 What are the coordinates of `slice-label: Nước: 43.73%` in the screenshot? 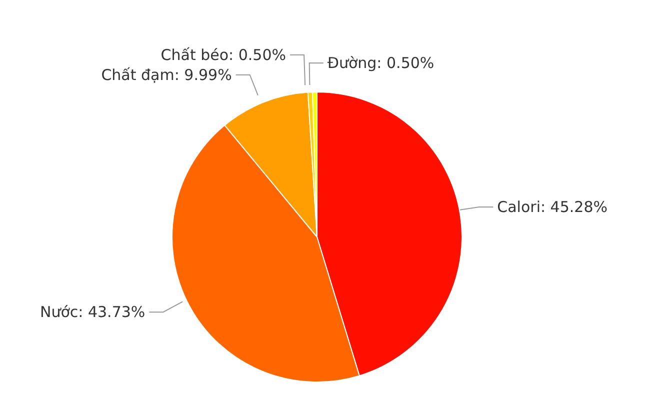 It's located at (93, 312).